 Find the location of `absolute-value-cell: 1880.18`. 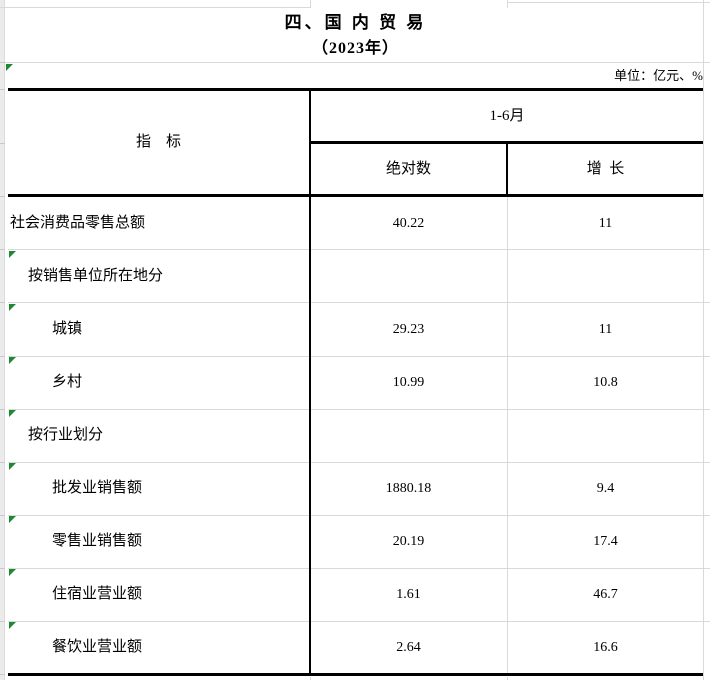

absolute-value-cell: 1880.18 is located at coordinates (408, 488).